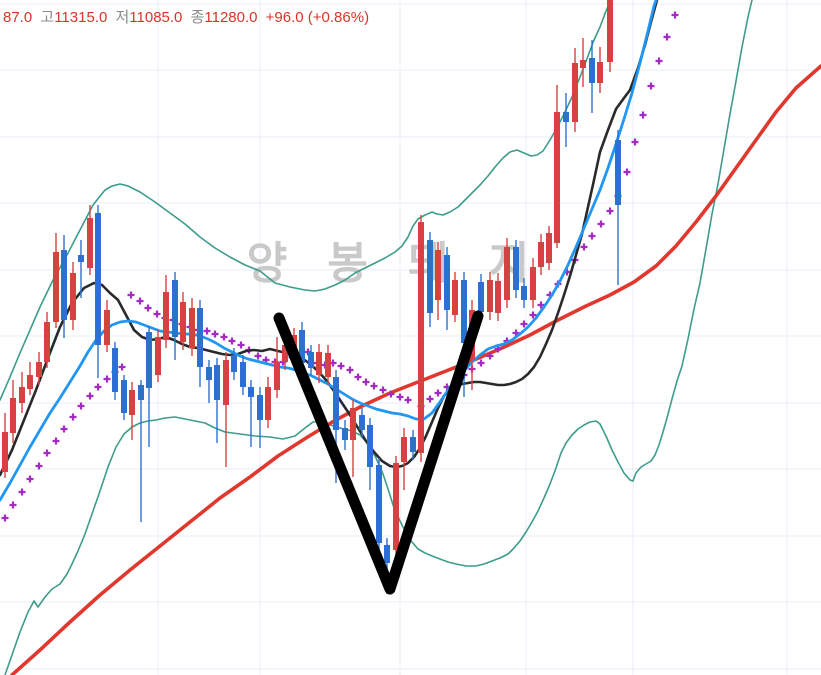 The image size is (821, 675). I want to click on close-value: 11280.0, so click(231, 17).